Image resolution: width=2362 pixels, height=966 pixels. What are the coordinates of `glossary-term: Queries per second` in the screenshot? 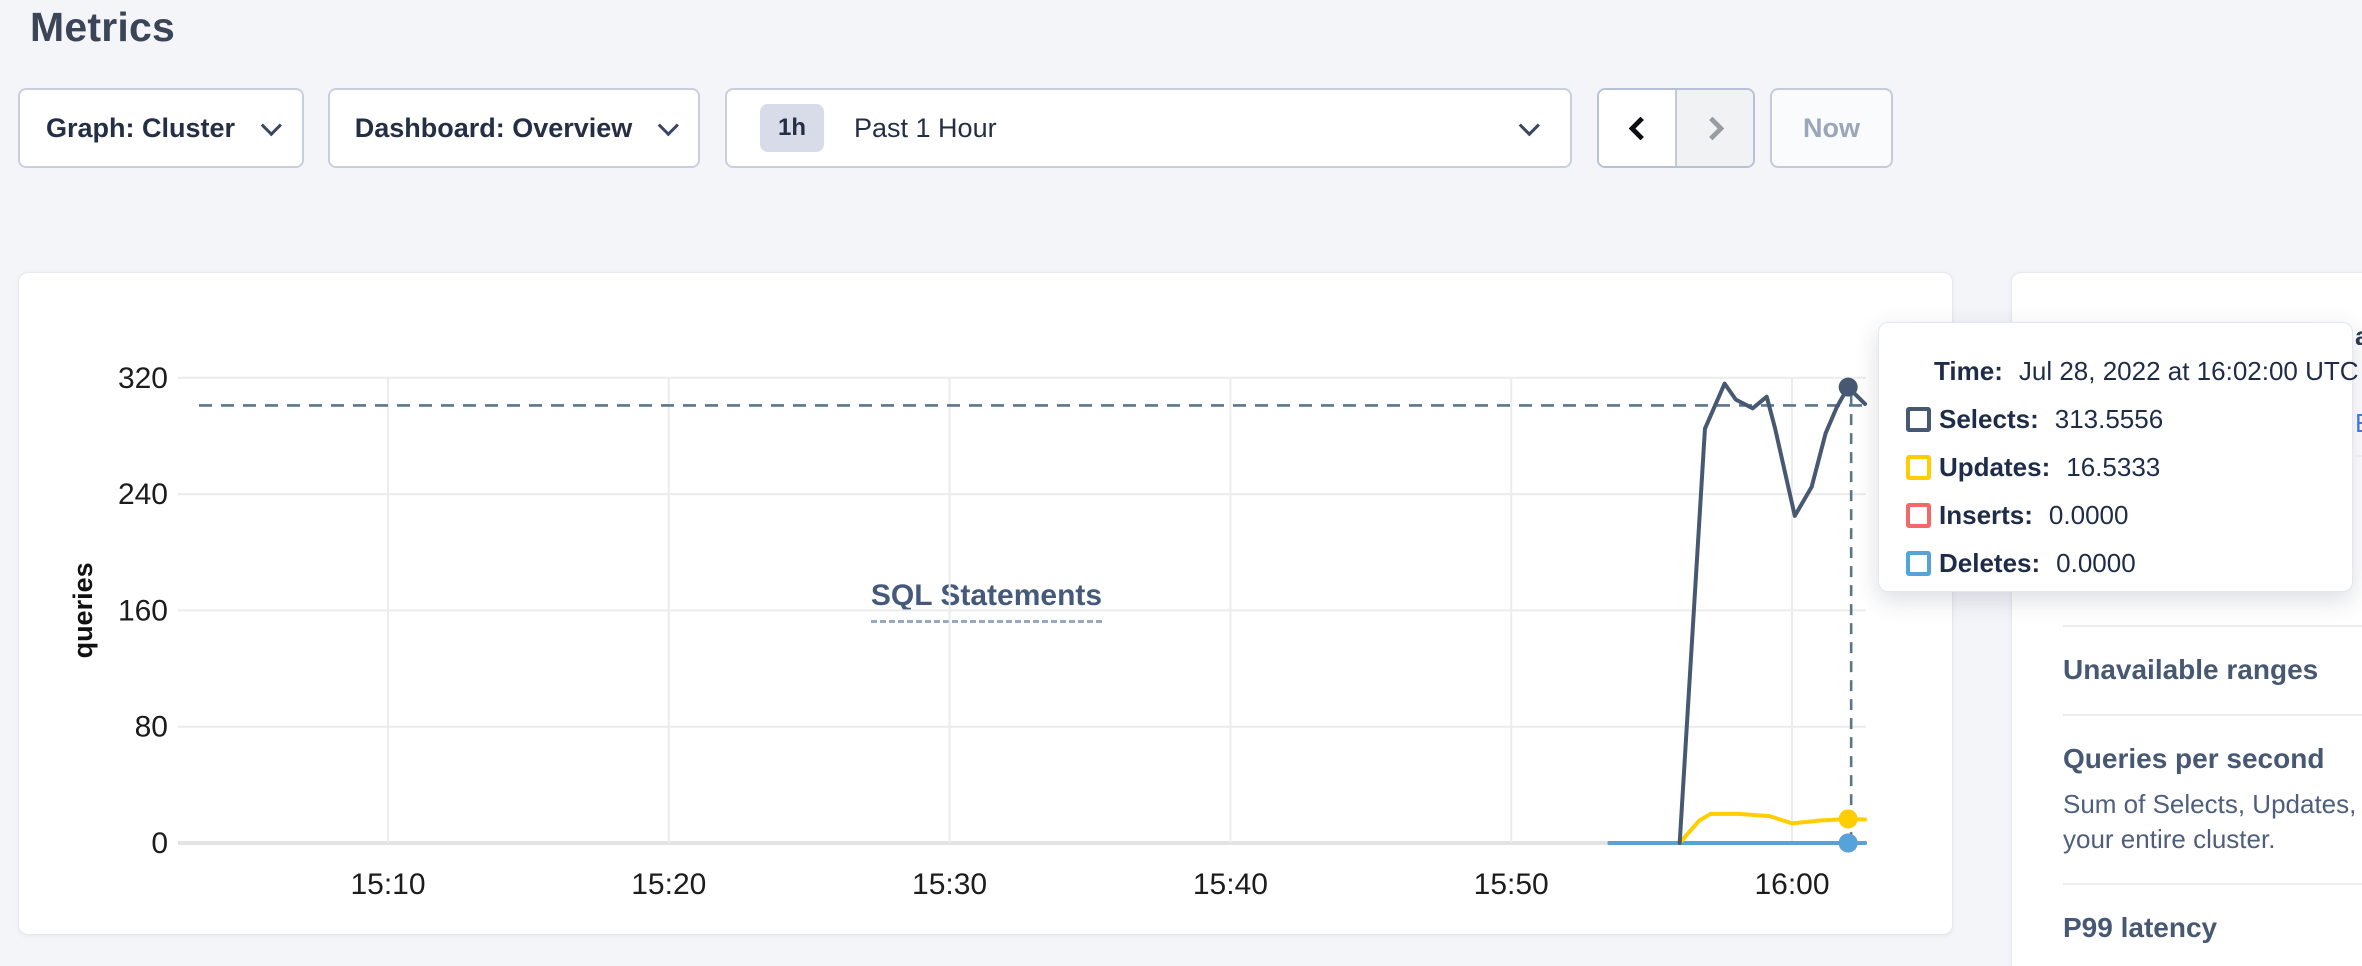 It's located at (2194, 758).